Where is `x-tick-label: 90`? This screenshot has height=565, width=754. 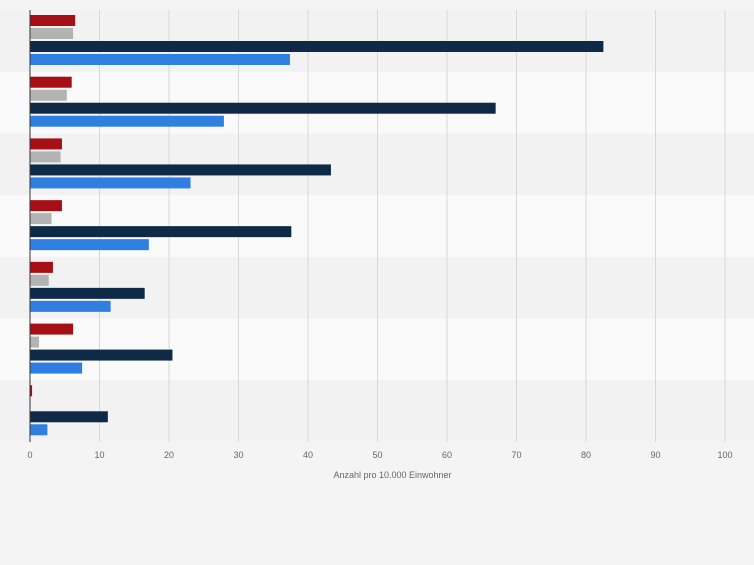
x-tick-label: 90 is located at coordinates (655, 455).